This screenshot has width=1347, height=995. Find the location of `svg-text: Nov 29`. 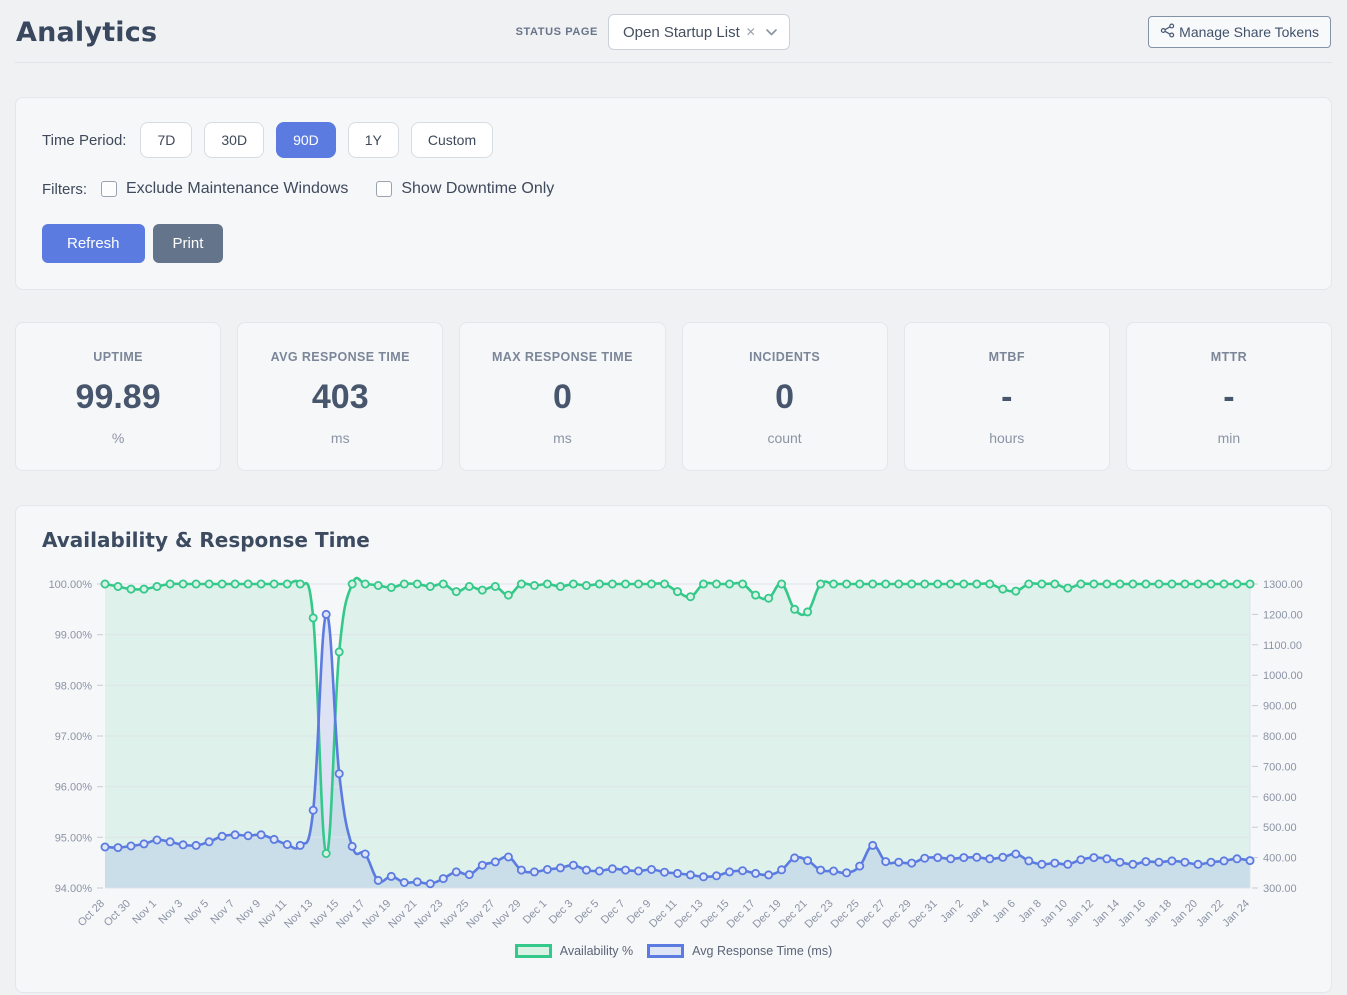

svg-text: Nov 29 is located at coordinates (506, 914).